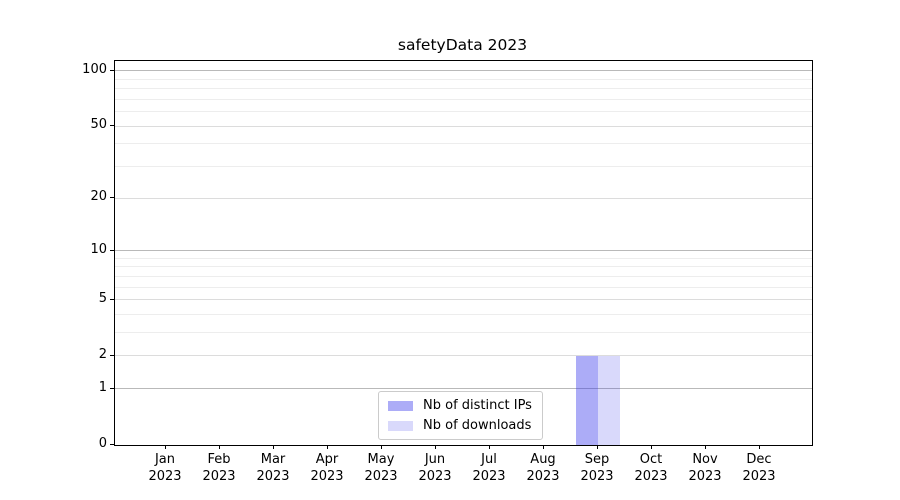 The image size is (900, 500). I want to click on x-tick-label: Sep 2023, so click(597, 468).